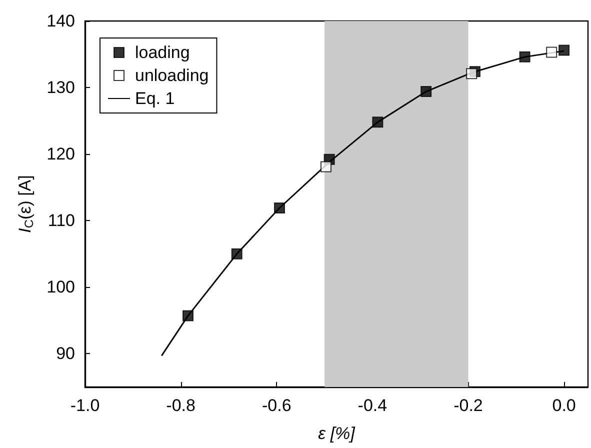  I want to click on y-tick-label: 90, so click(65, 354).